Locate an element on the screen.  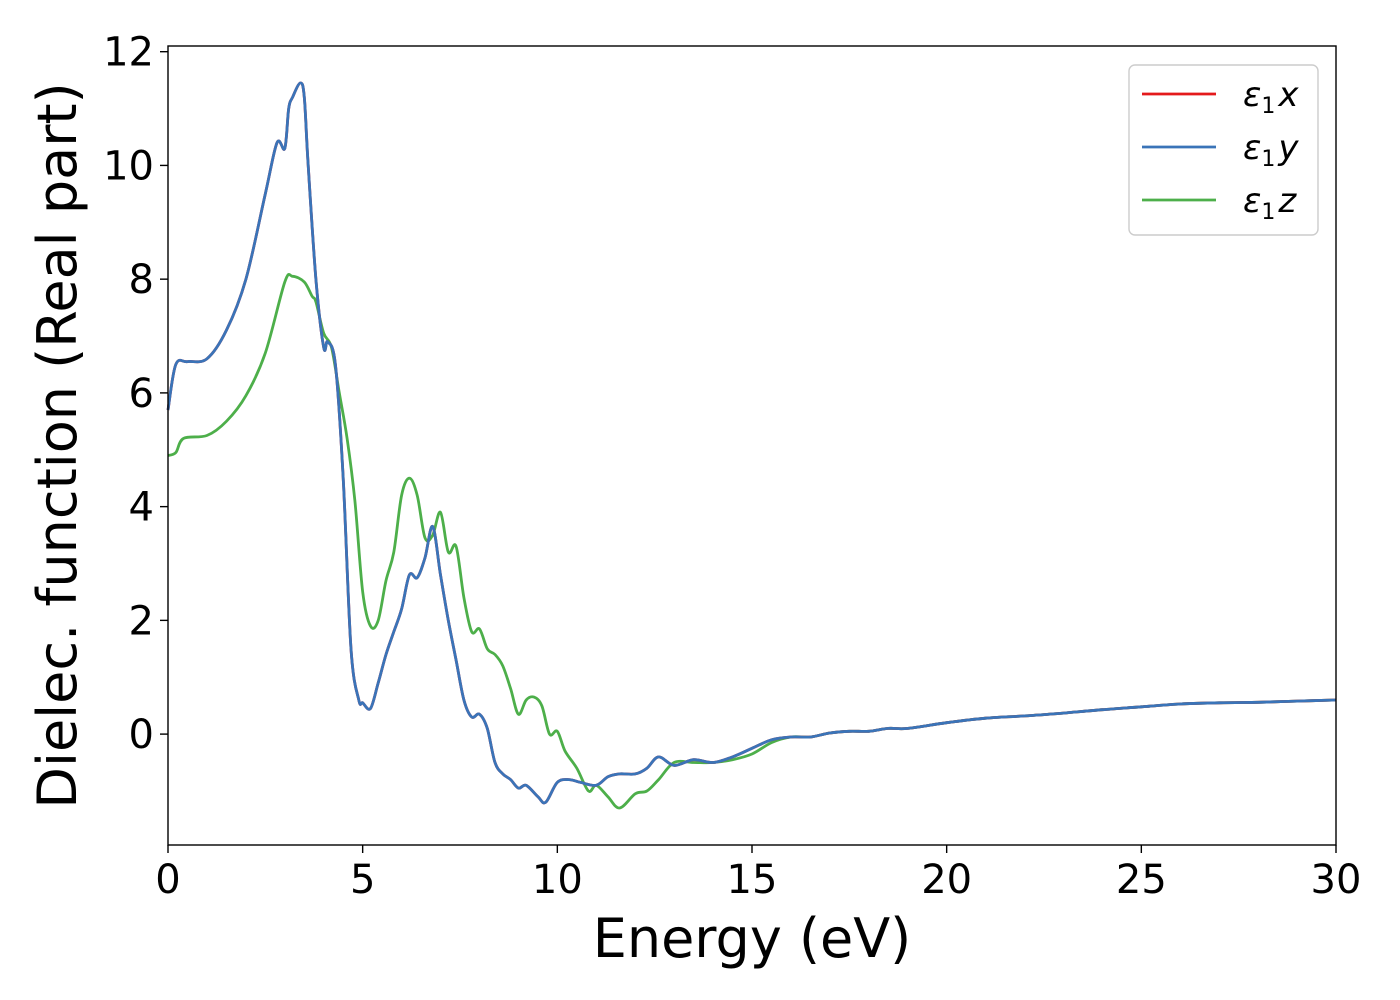
legend-box is located at coordinates (1223, 150).